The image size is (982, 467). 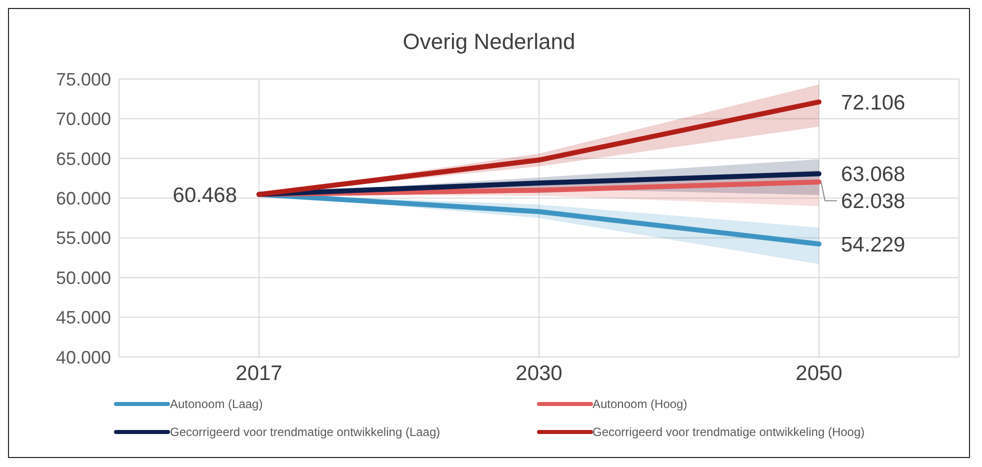 I want to click on legend-label: Gecorrigeerd voor trendmatige ontwikkeling (Laag), so click(x=305, y=432).